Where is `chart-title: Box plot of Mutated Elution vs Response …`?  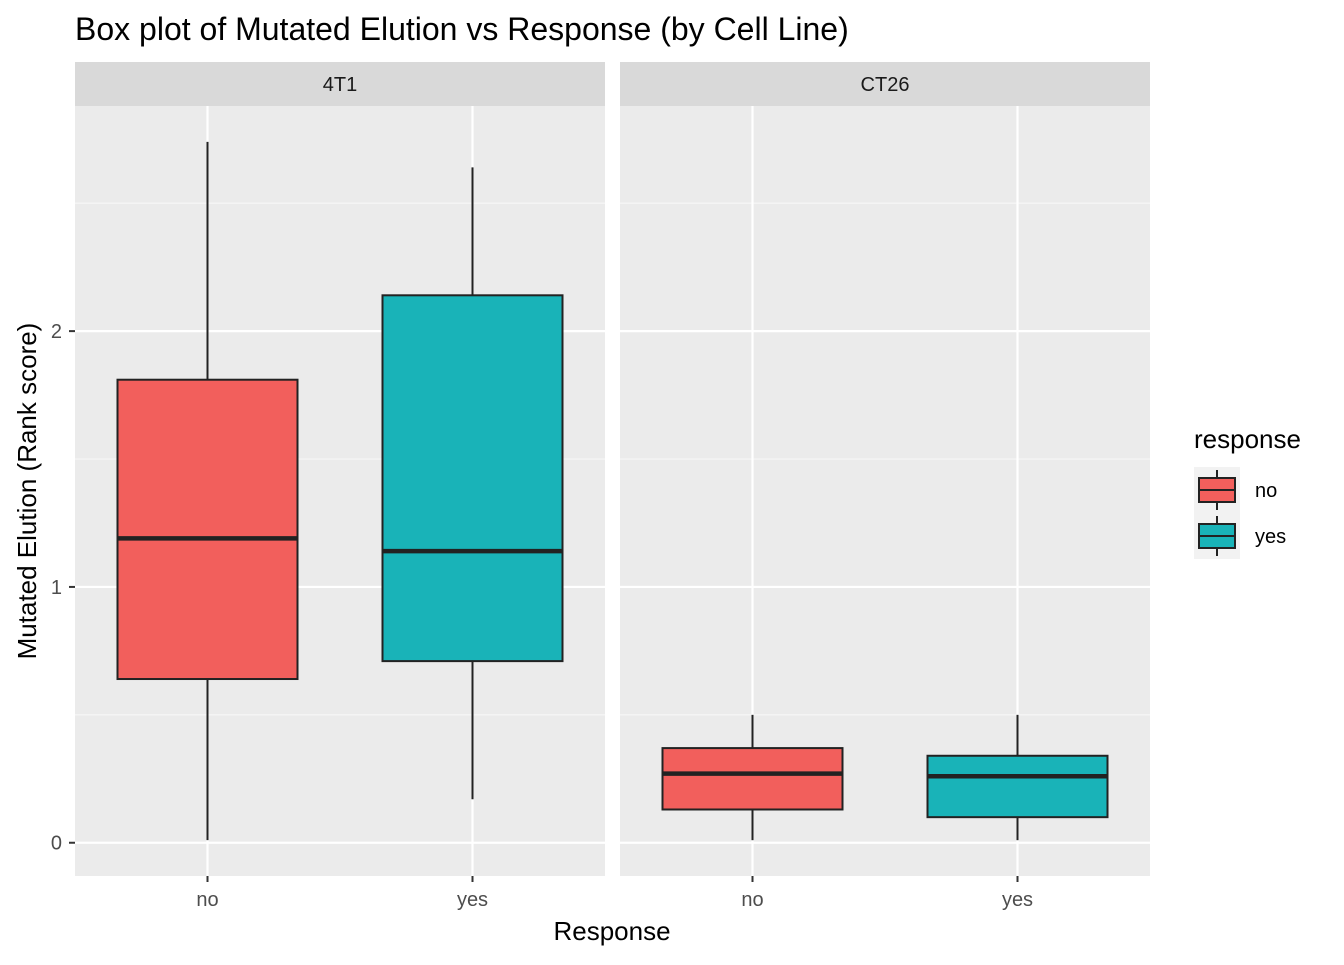
chart-title: Box plot of Mutated Elution vs Response … is located at coordinates (462, 29).